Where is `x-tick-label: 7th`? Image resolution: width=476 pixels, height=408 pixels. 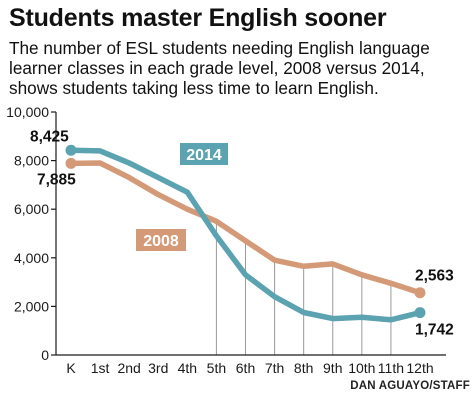
x-tick-label: 7th is located at coordinates (274, 368).